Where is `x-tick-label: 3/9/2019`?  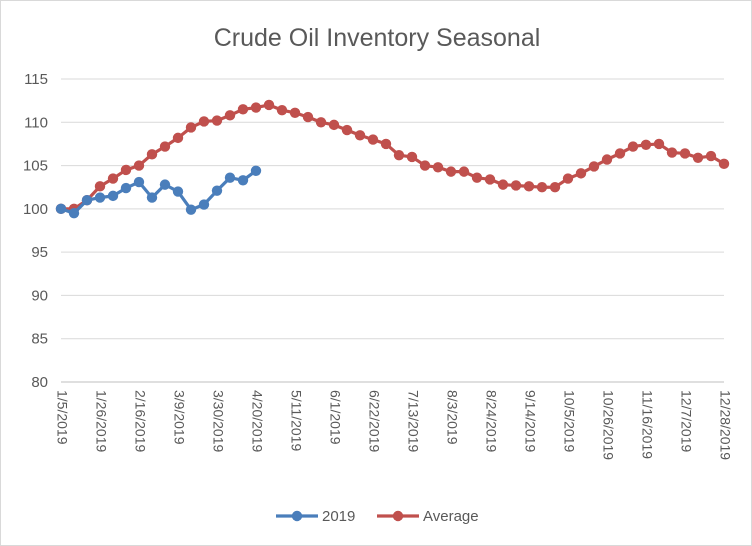
x-tick-label: 3/9/2019 is located at coordinates (179, 417).